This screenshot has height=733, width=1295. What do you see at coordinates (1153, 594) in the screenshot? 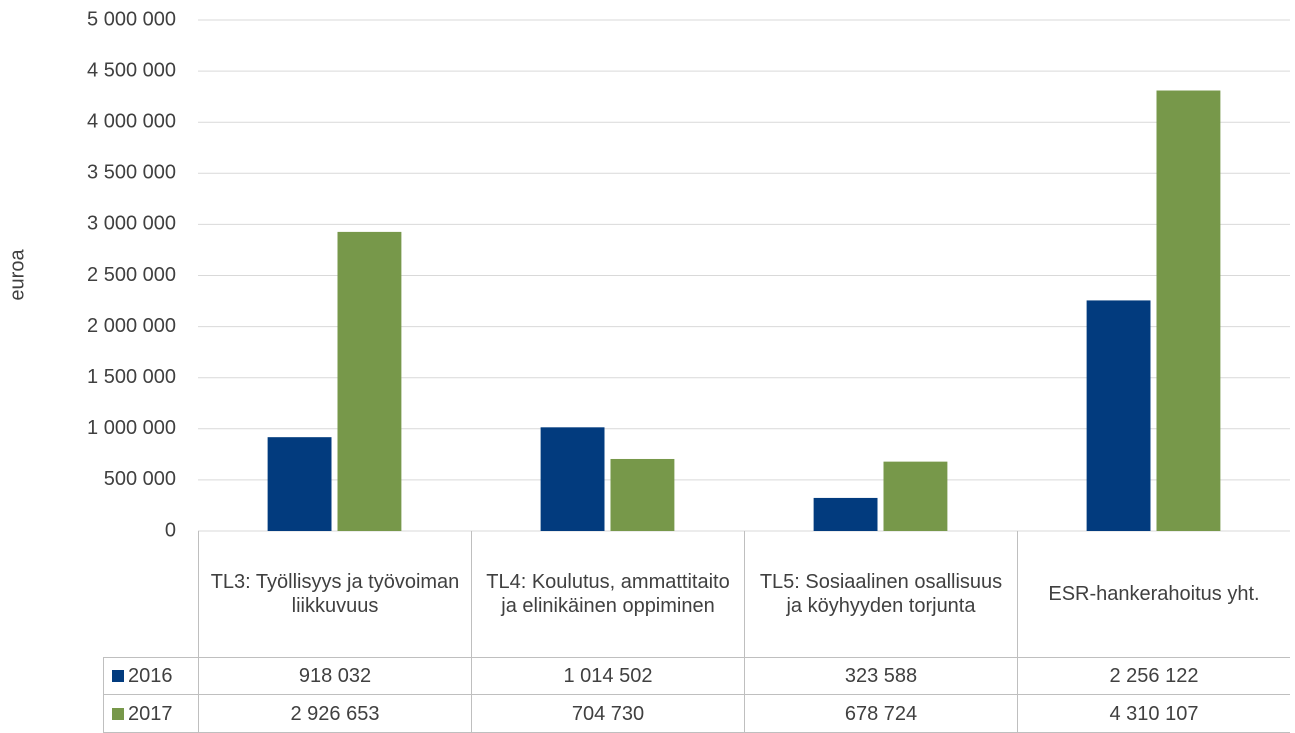
I see `category-cell: ESR-hankerahoitus yht.` at bounding box center [1153, 594].